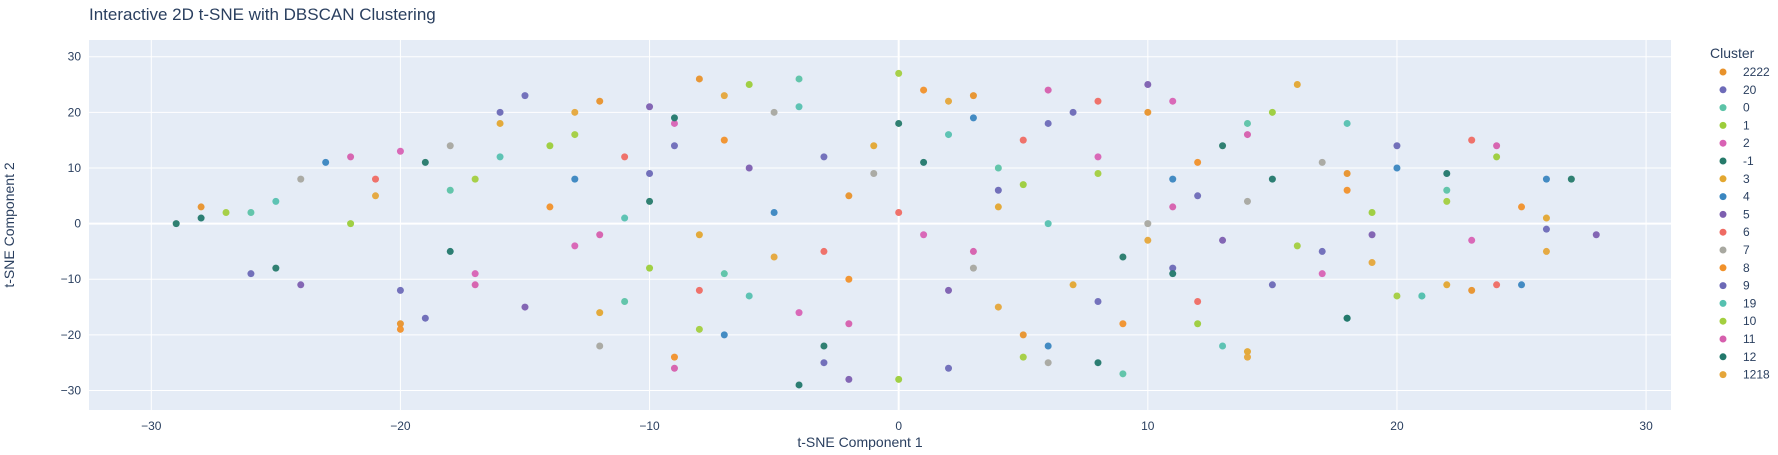 This screenshot has width=1778, height=455. I want to click on legend-item-10: 10, so click(1738, 321).